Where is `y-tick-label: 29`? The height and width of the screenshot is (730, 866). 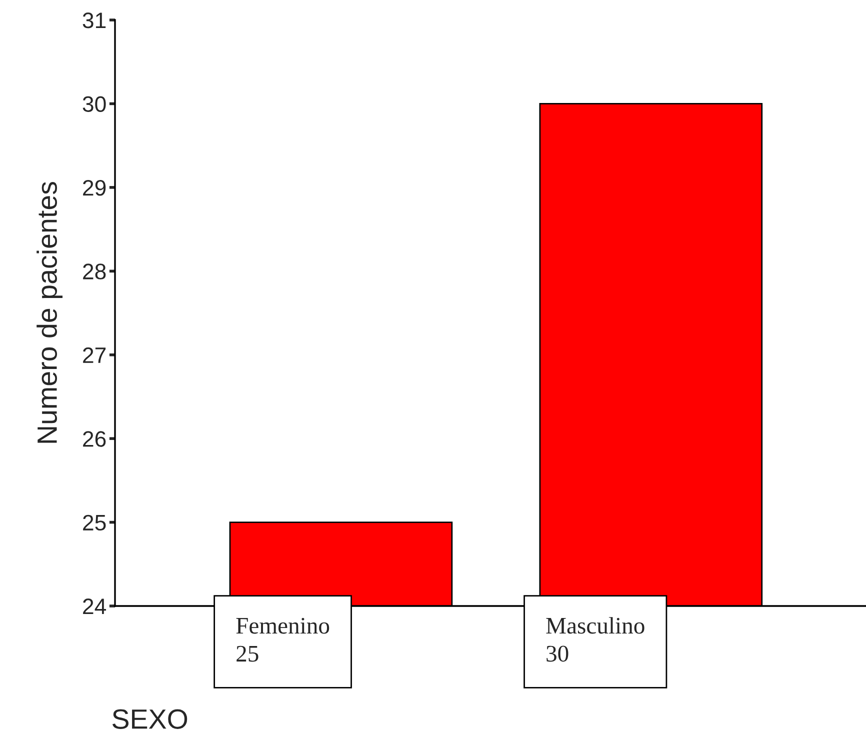 y-tick-label: 29 is located at coordinates (94, 188).